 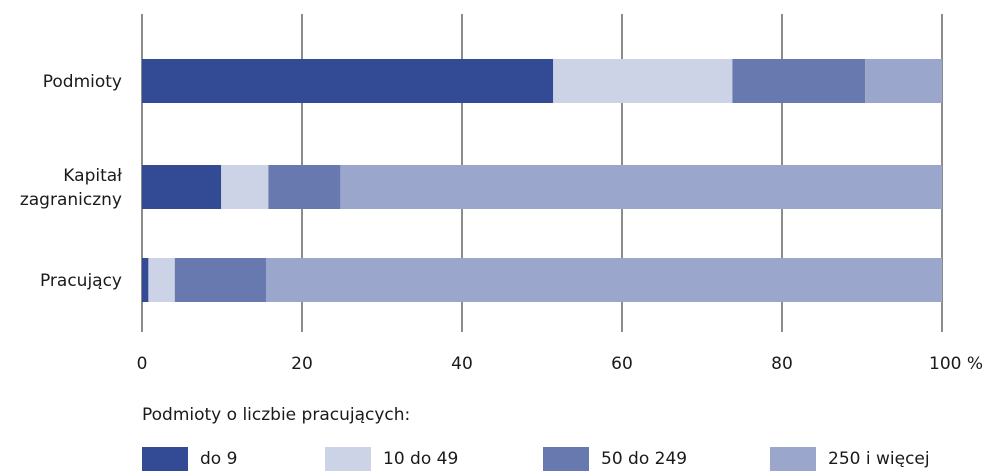 I want to click on legend-label: 250 i więcej, so click(x=879, y=459).